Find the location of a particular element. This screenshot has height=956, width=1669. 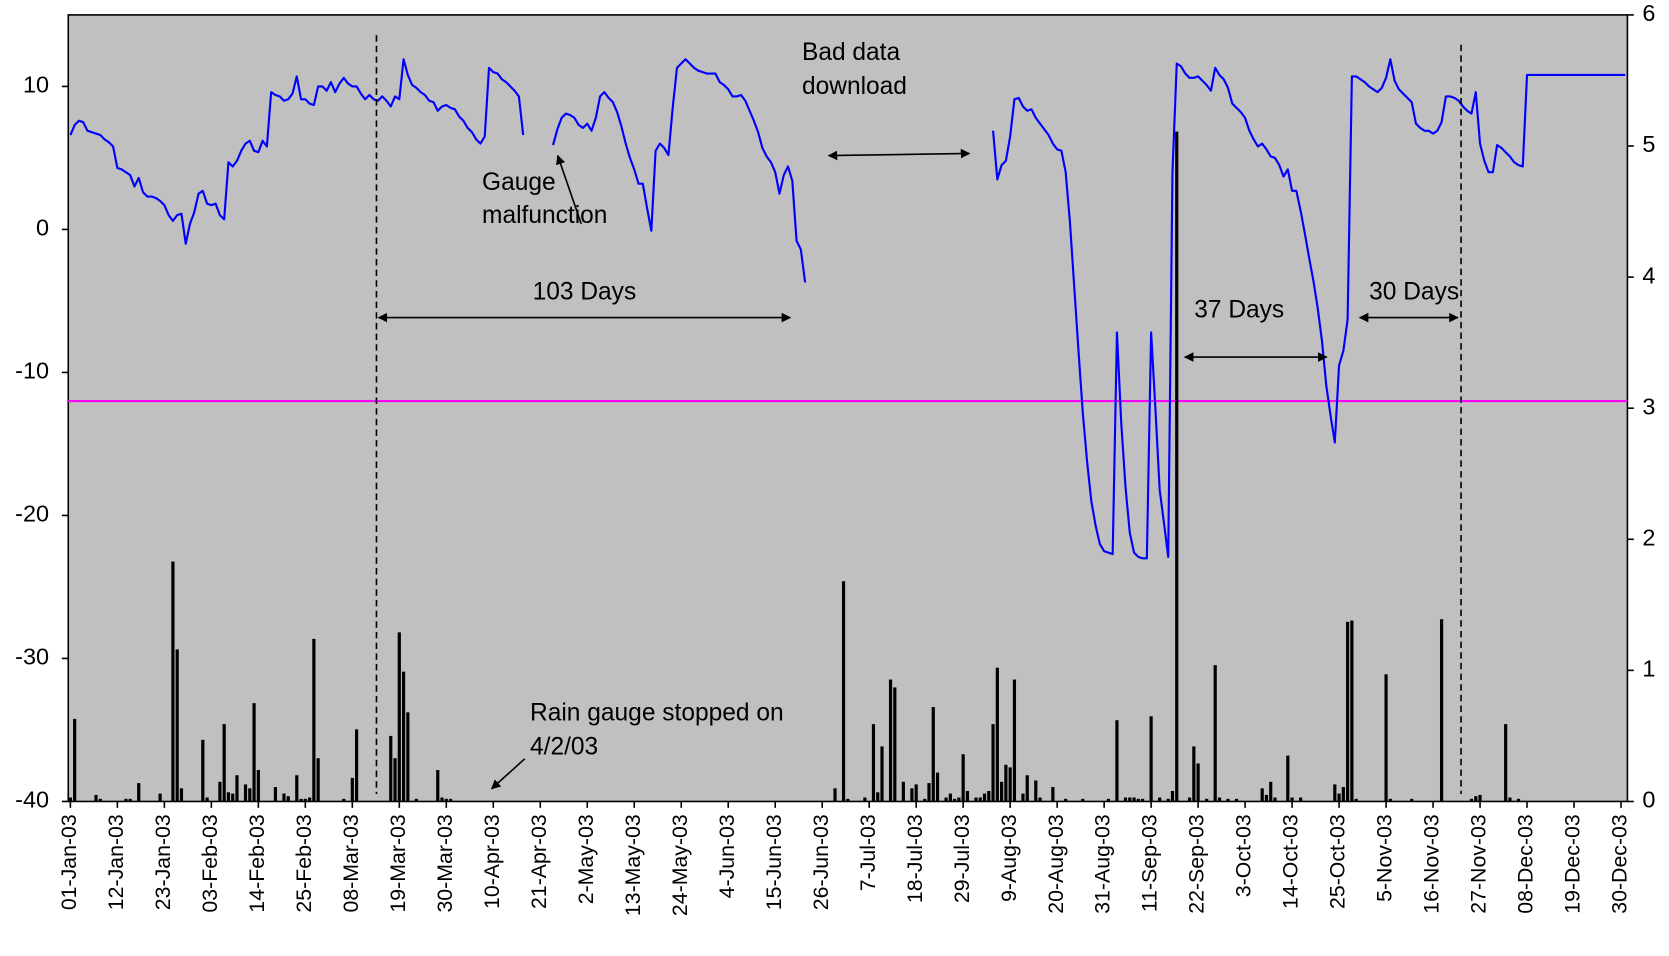

x-tick-label: 23-Jan-03 is located at coordinates (163, 862).